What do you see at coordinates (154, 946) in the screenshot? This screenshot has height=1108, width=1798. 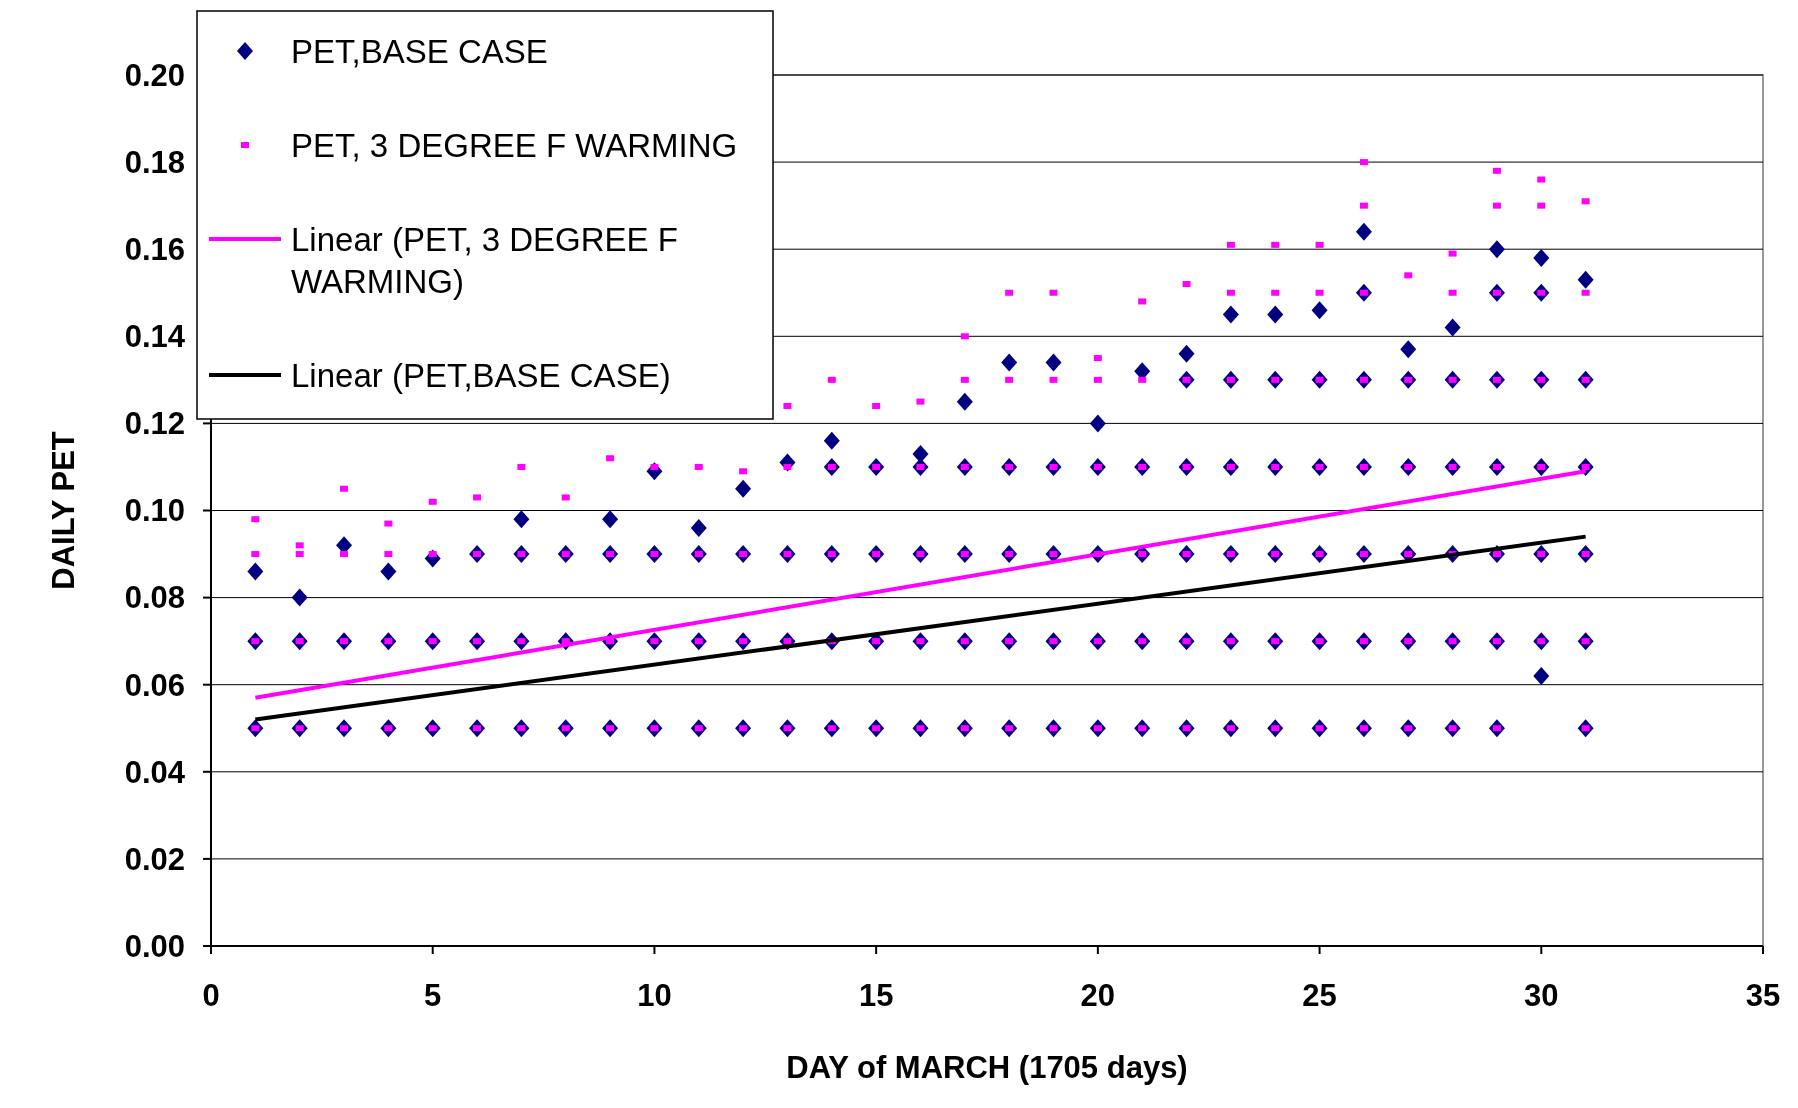 I see `y-tick-label: 0.00` at bounding box center [154, 946].